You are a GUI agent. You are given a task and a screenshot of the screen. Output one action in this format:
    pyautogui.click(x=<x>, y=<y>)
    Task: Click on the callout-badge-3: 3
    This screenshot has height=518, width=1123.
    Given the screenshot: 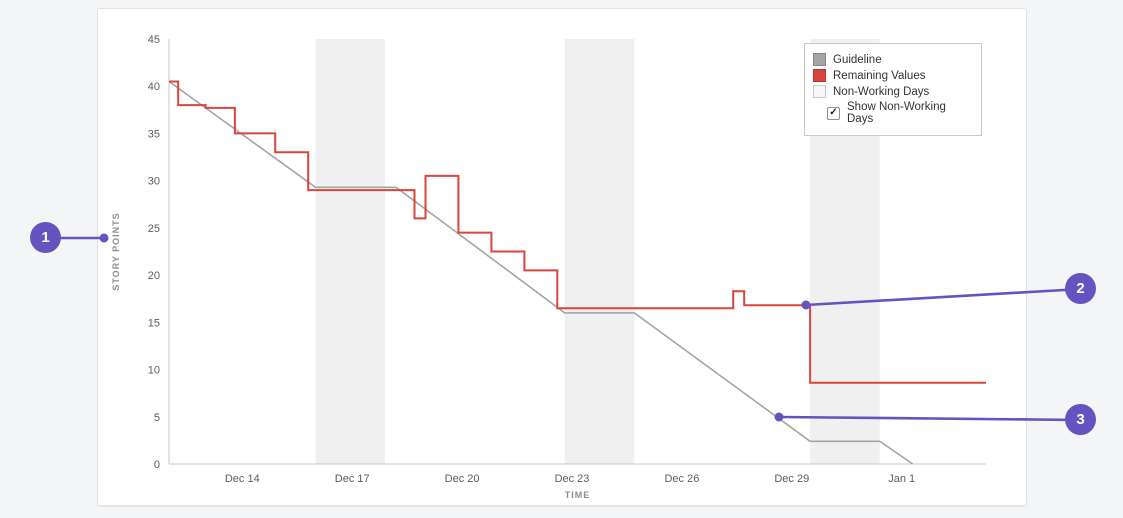 What is the action you would take?
    pyautogui.click(x=1080, y=419)
    